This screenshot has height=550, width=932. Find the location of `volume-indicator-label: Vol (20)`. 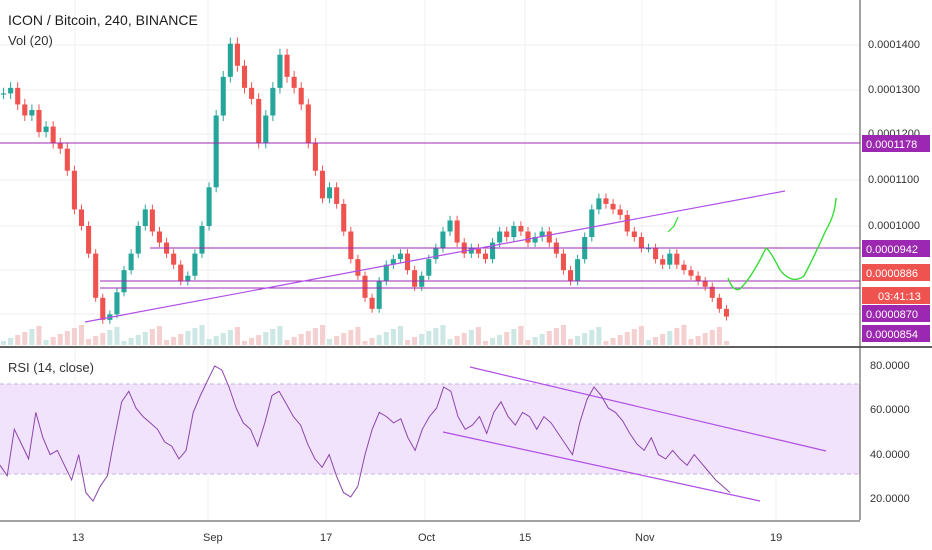

volume-indicator-label: Vol (20) is located at coordinates (30, 40).